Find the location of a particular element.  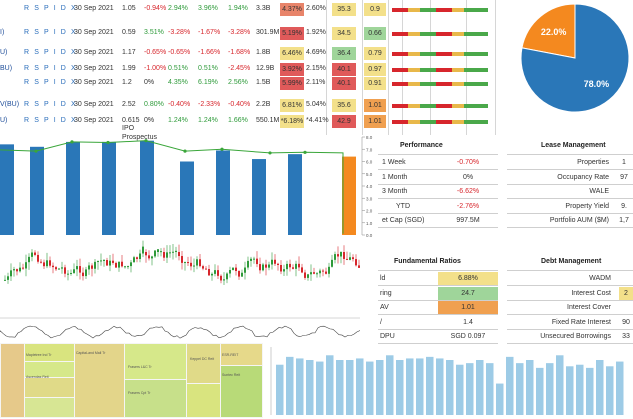

pie-chart: 22.0% 78.0% is located at coordinates (569, 59).